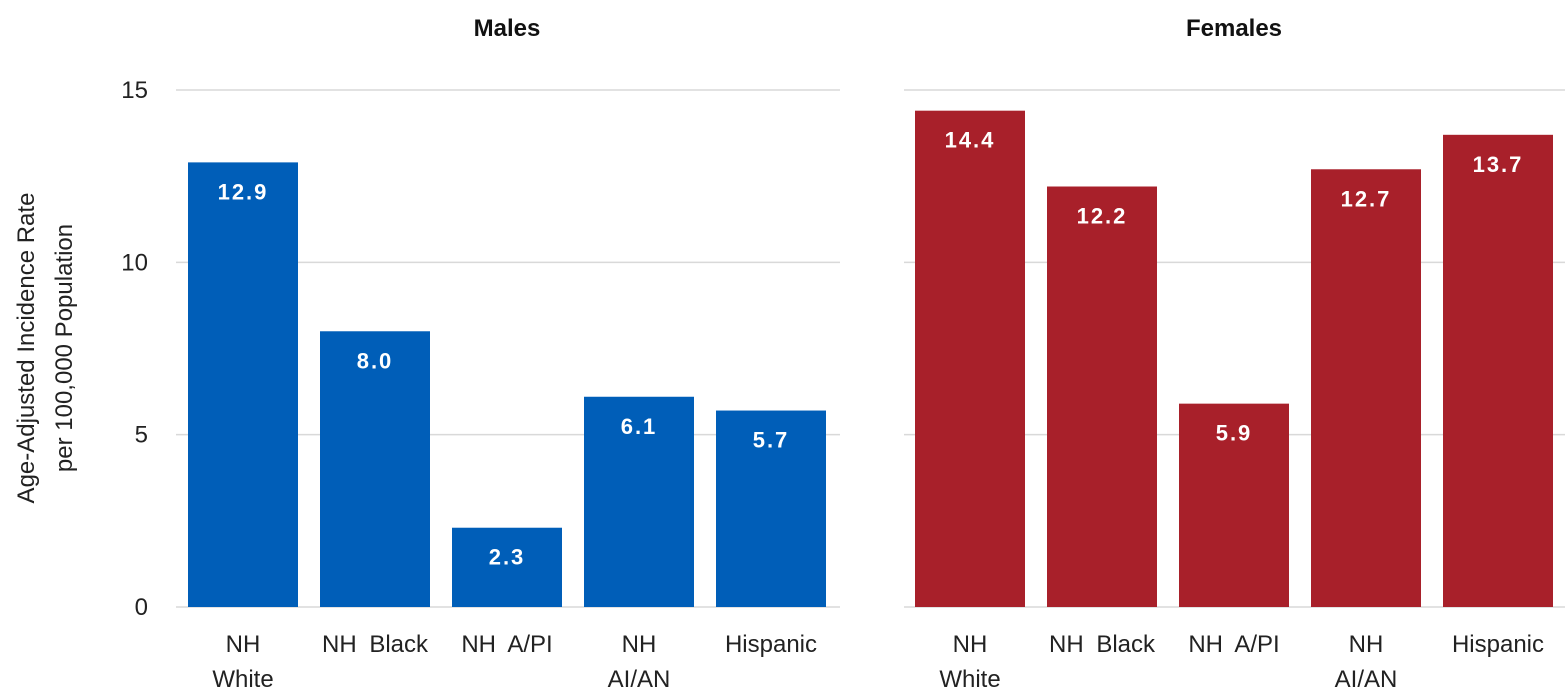 The width and height of the screenshot is (1565, 696). What do you see at coordinates (507, 28) in the screenshot?
I see `panel-title: Males` at bounding box center [507, 28].